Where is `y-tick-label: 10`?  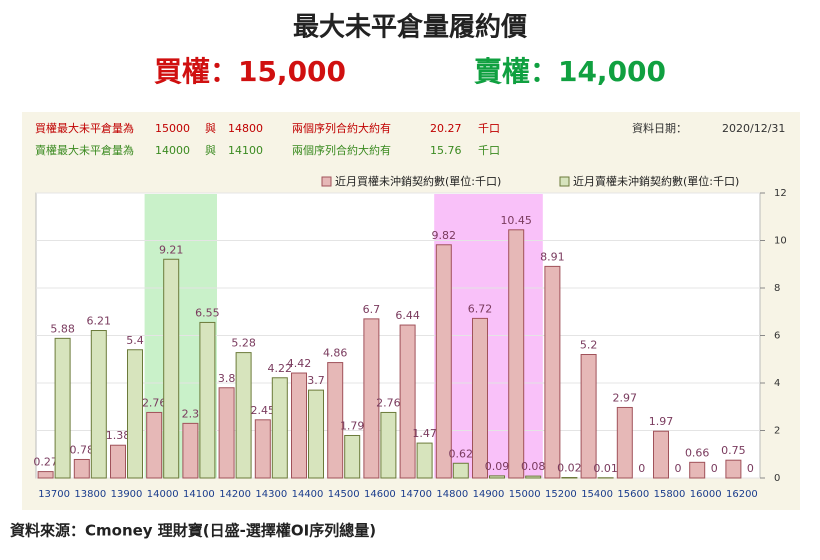 y-tick-label: 10 is located at coordinates (780, 241).